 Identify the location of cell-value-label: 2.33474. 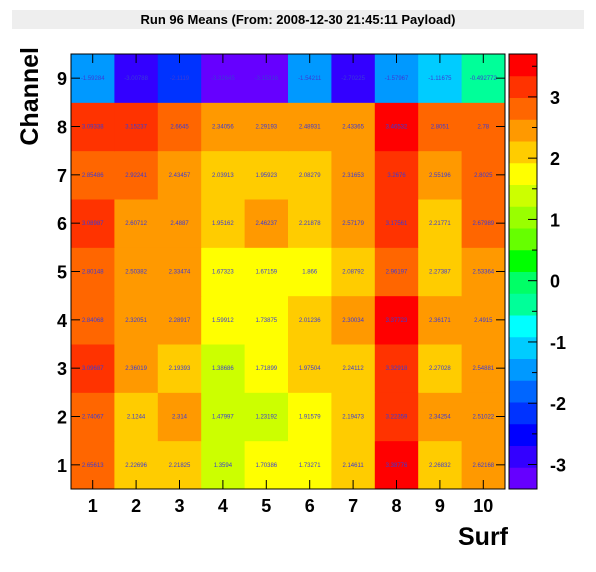
(180, 273).